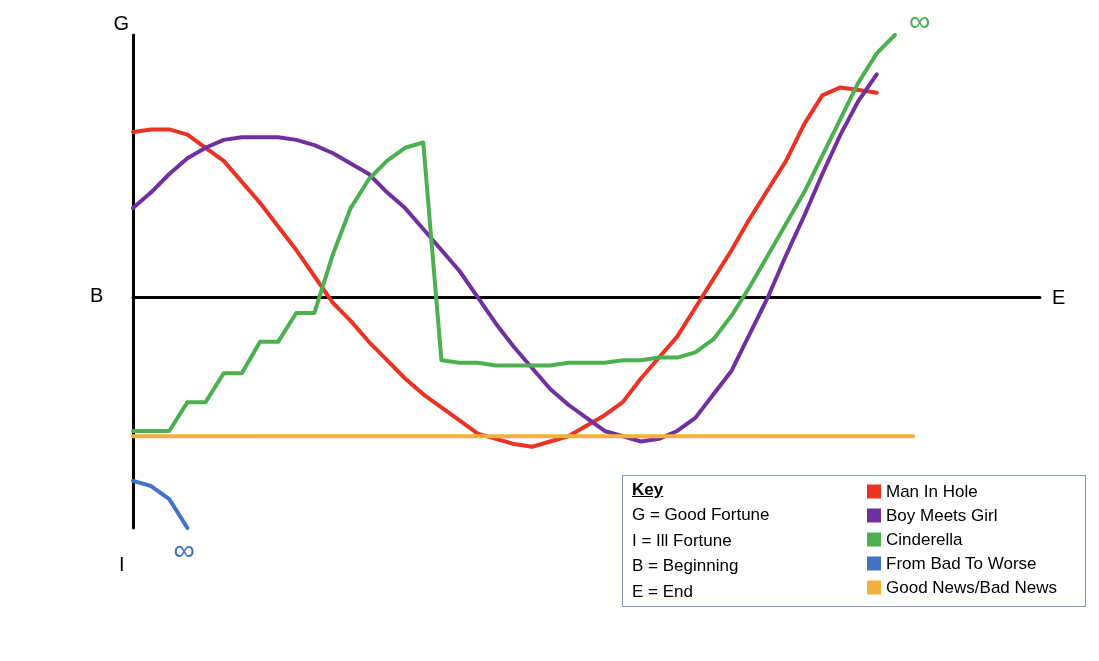 The image size is (1099, 661). I want to click on x-axis-title: E, so click(1059, 297).